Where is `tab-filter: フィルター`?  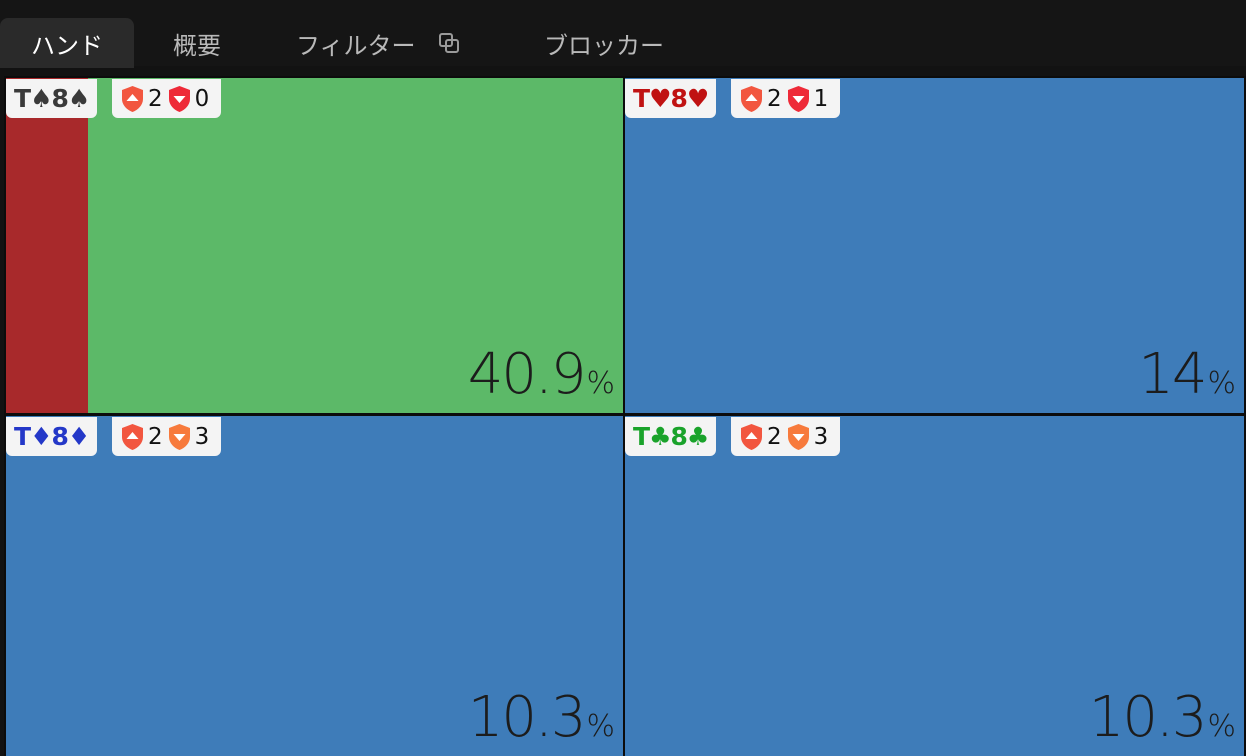
tab-filter: フィルター is located at coordinates (378, 43).